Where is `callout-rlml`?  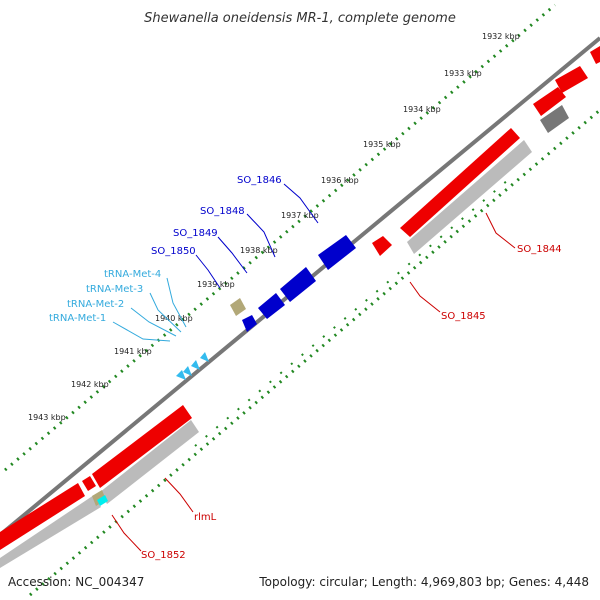 callout-rlml is located at coordinates (179, 495).